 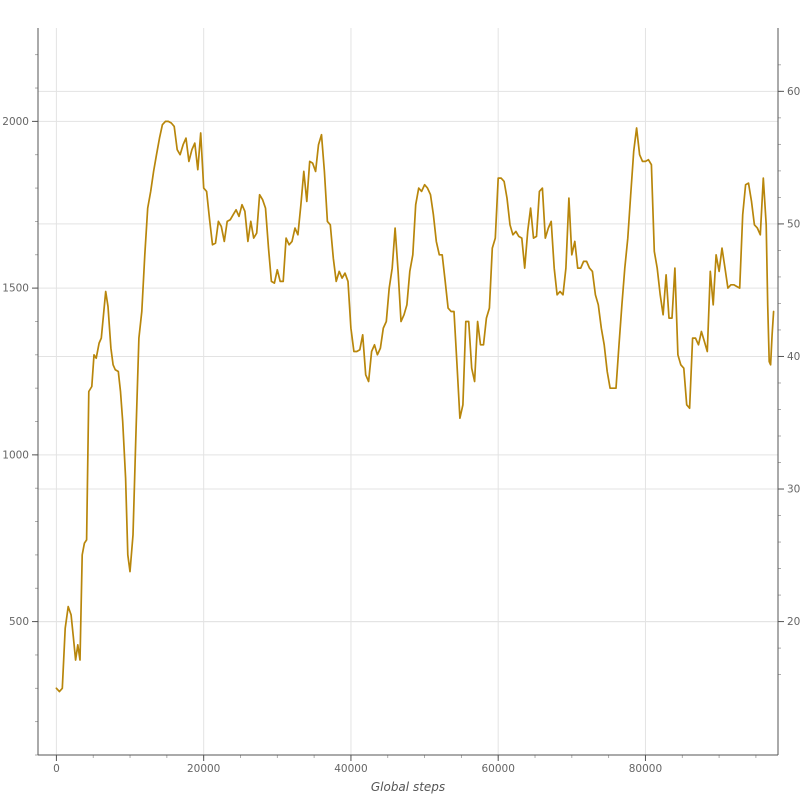 What do you see at coordinates (56, 769) in the screenshot?
I see `x-tick-label: 0` at bounding box center [56, 769].